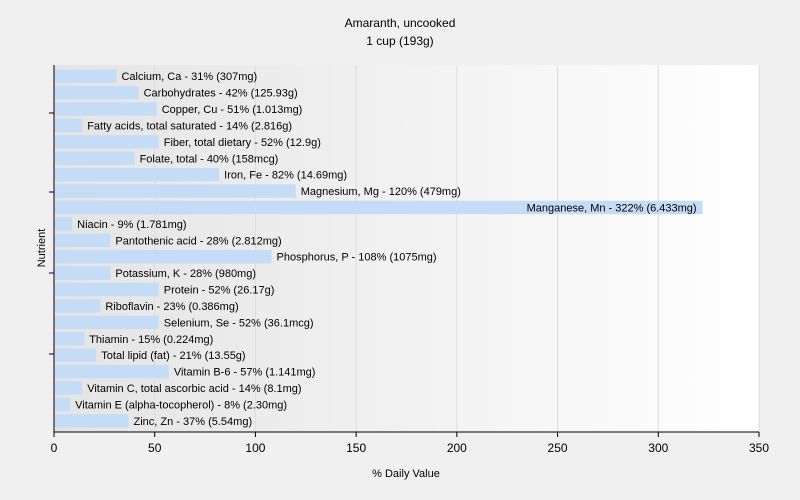  What do you see at coordinates (219, 291) in the screenshot?
I see `bar-label: Protein - 52% (26.17g)` at bounding box center [219, 291].